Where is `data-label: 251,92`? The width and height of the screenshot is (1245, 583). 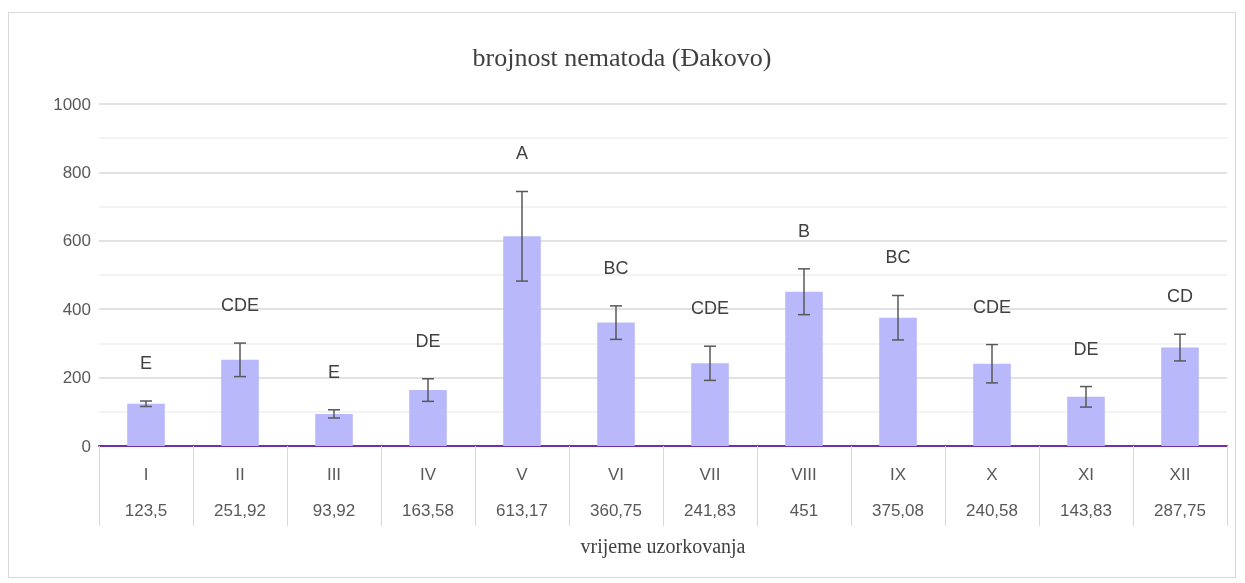 data-label: 251,92 is located at coordinates (240, 510).